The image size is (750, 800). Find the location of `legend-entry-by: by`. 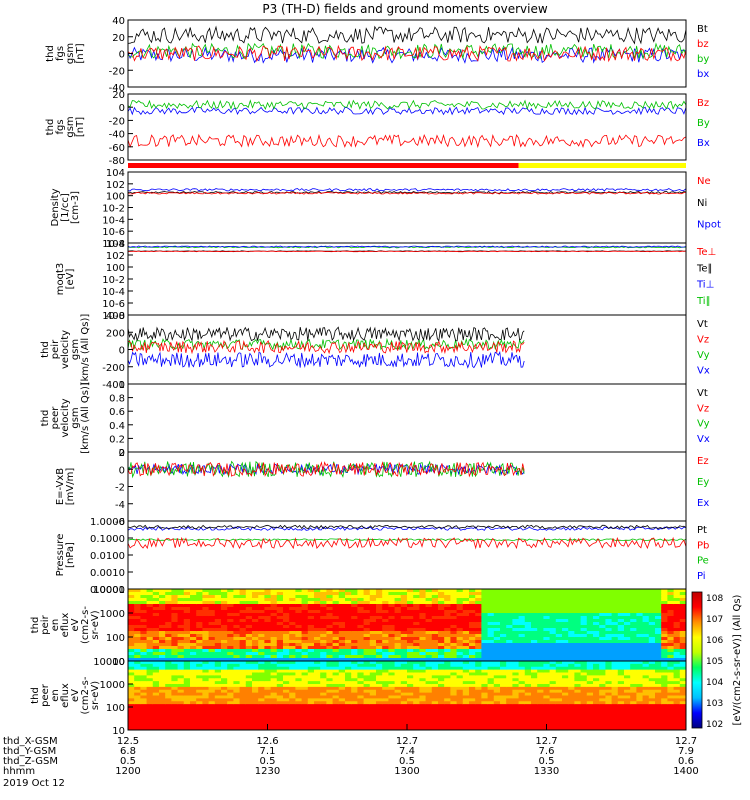

legend-entry-by: by is located at coordinates (703, 59).